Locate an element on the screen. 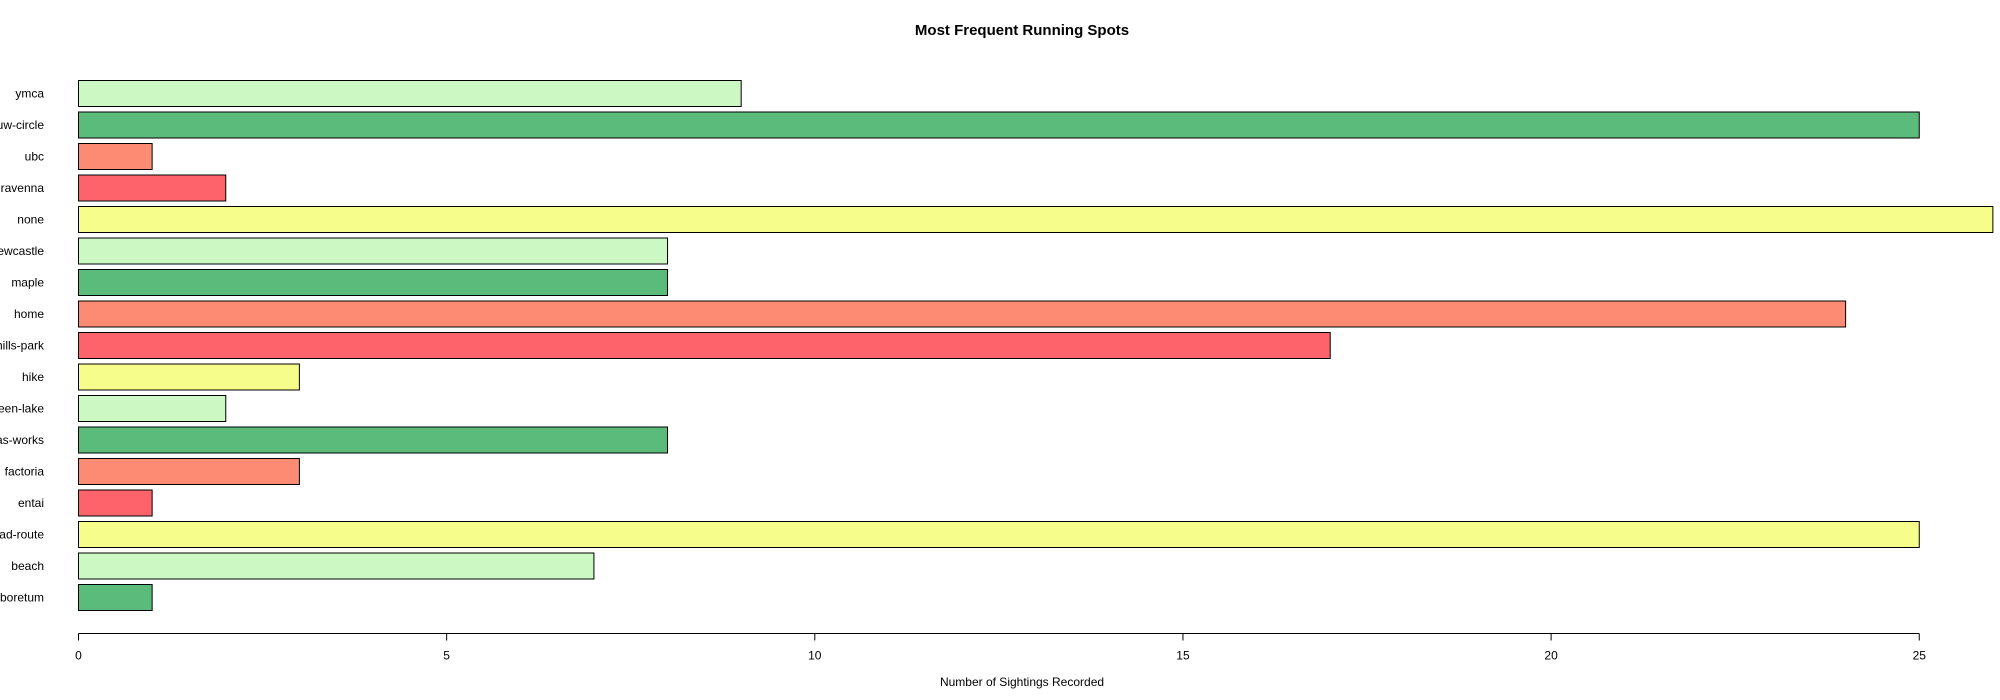  x-tick-label: 0 is located at coordinates (78, 656).